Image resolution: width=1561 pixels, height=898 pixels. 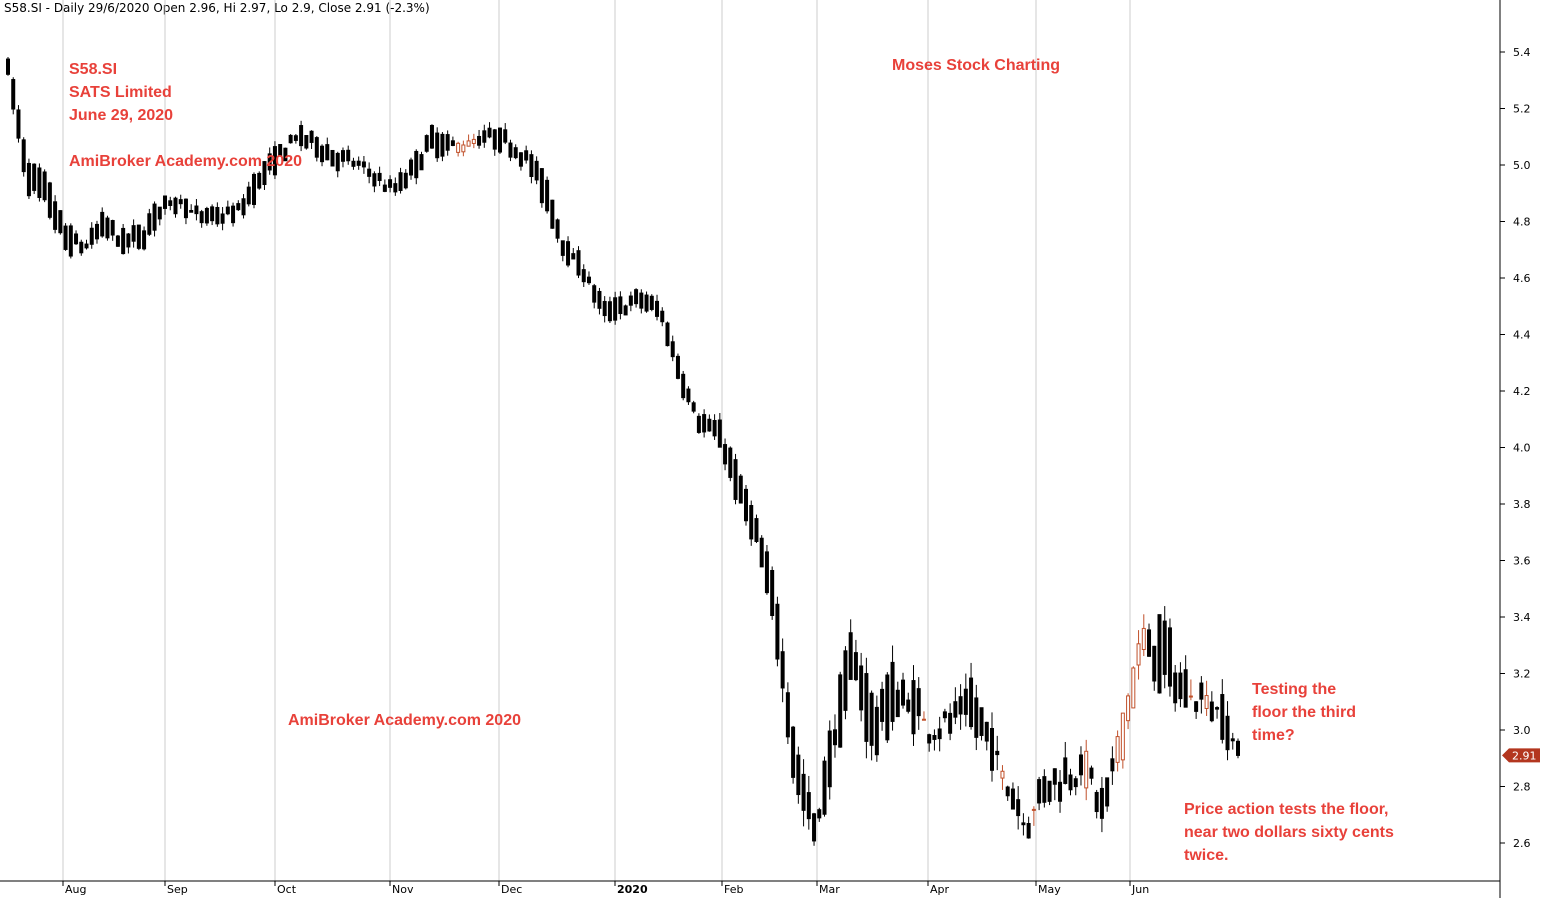 What do you see at coordinates (1522, 561) in the screenshot?
I see `y-tick-label: 3.6` at bounding box center [1522, 561].